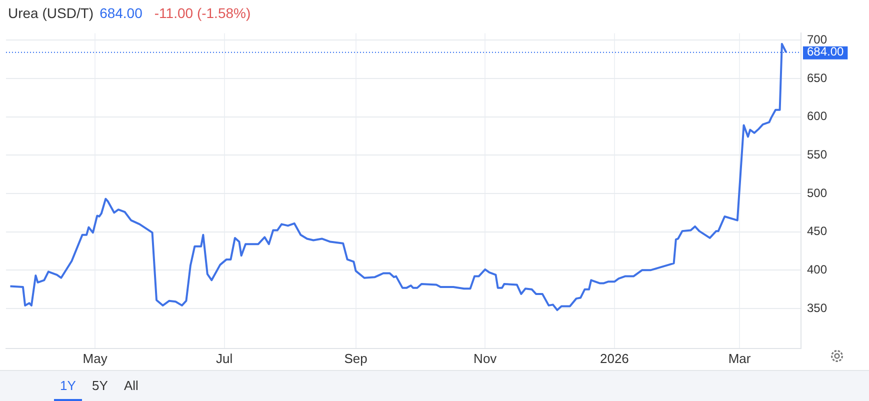 Image resolution: width=869 pixels, height=401 pixels. I want to click on text: 684.00, so click(121, 13).